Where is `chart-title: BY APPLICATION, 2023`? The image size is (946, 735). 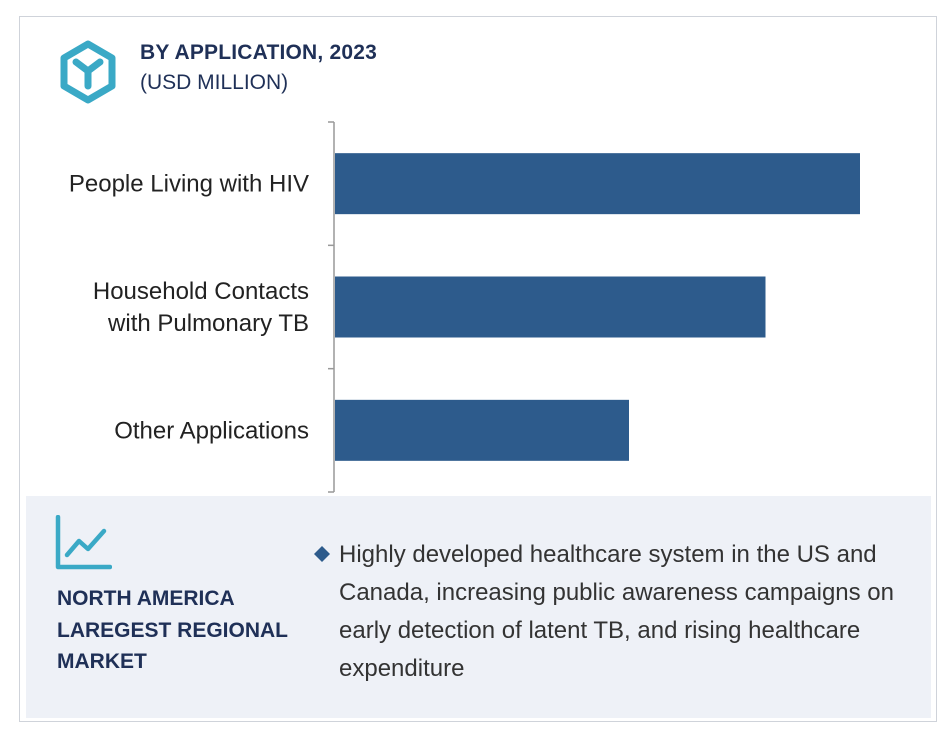
chart-title: BY APPLICATION, 2023 is located at coordinates (259, 52).